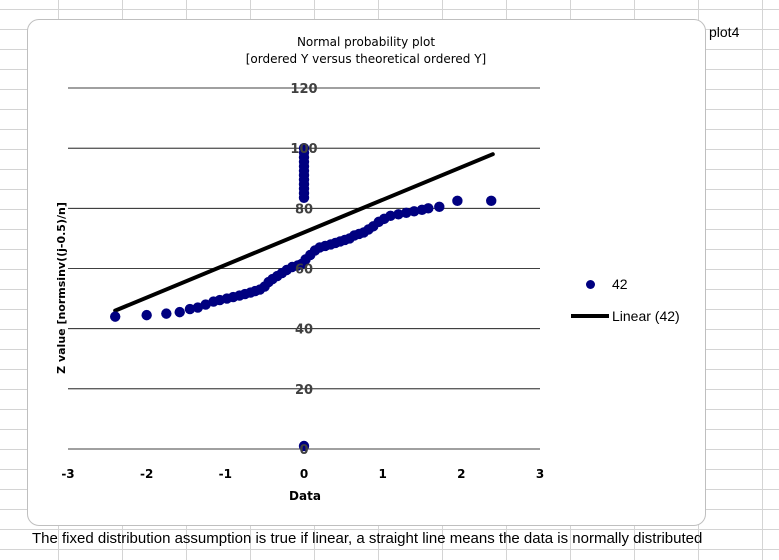 This screenshot has width=779, height=560. I want to click on legend-item-linear: Linear (42), so click(625, 316).